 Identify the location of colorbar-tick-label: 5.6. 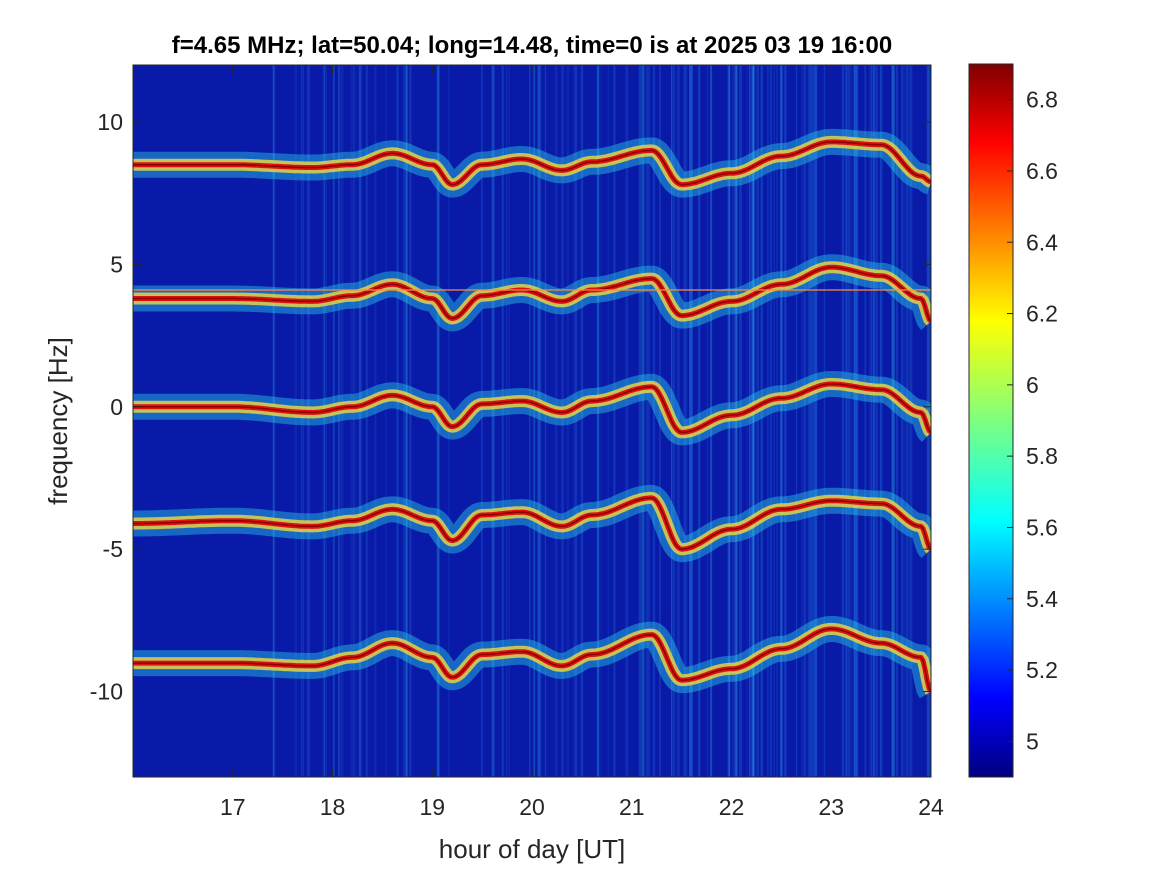
(1042, 527).